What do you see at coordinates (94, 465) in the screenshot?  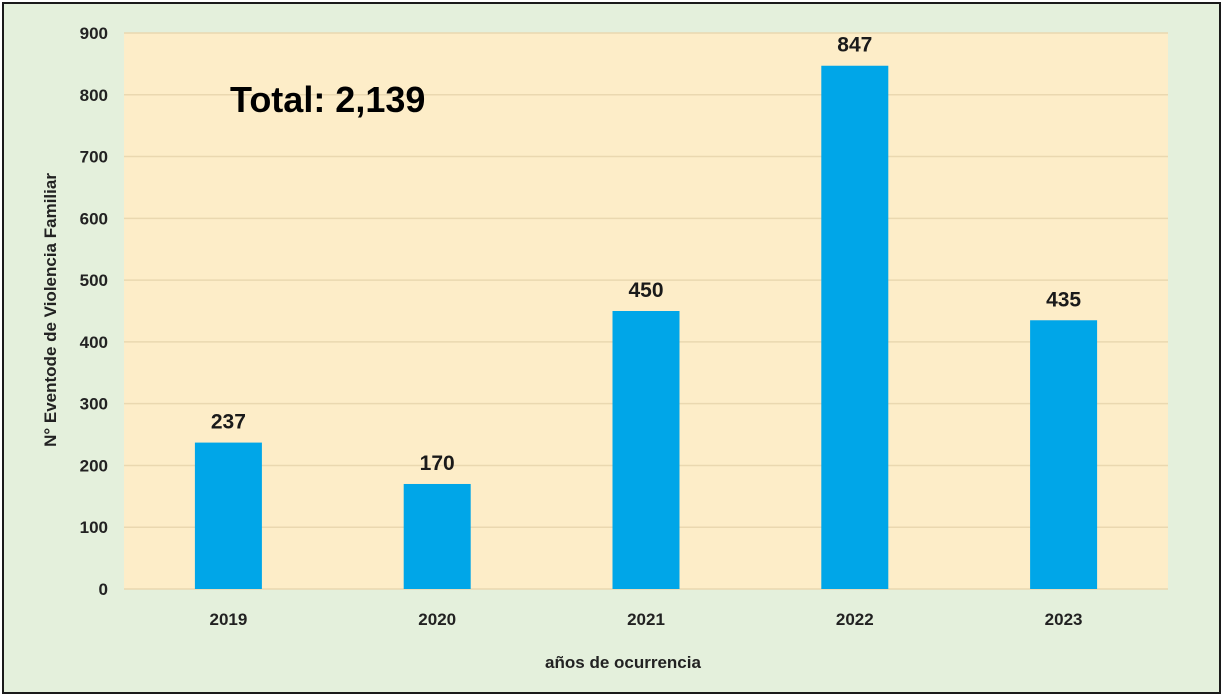 I see `y-tick-label: 200` at bounding box center [94, 465].